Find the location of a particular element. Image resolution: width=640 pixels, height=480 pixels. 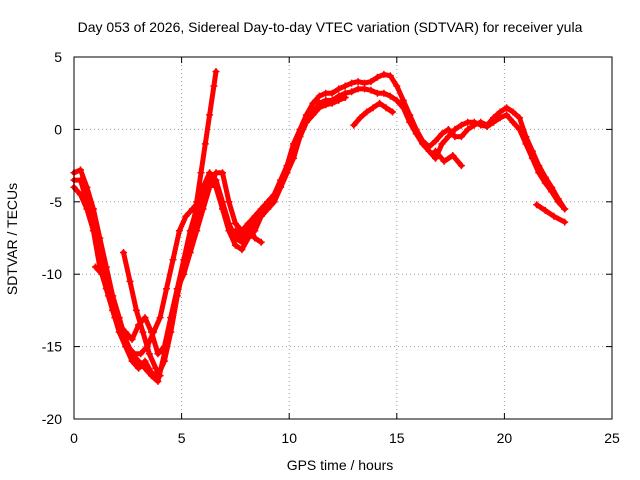

y-tick-label: -20 is located at coordinates (52, 419).